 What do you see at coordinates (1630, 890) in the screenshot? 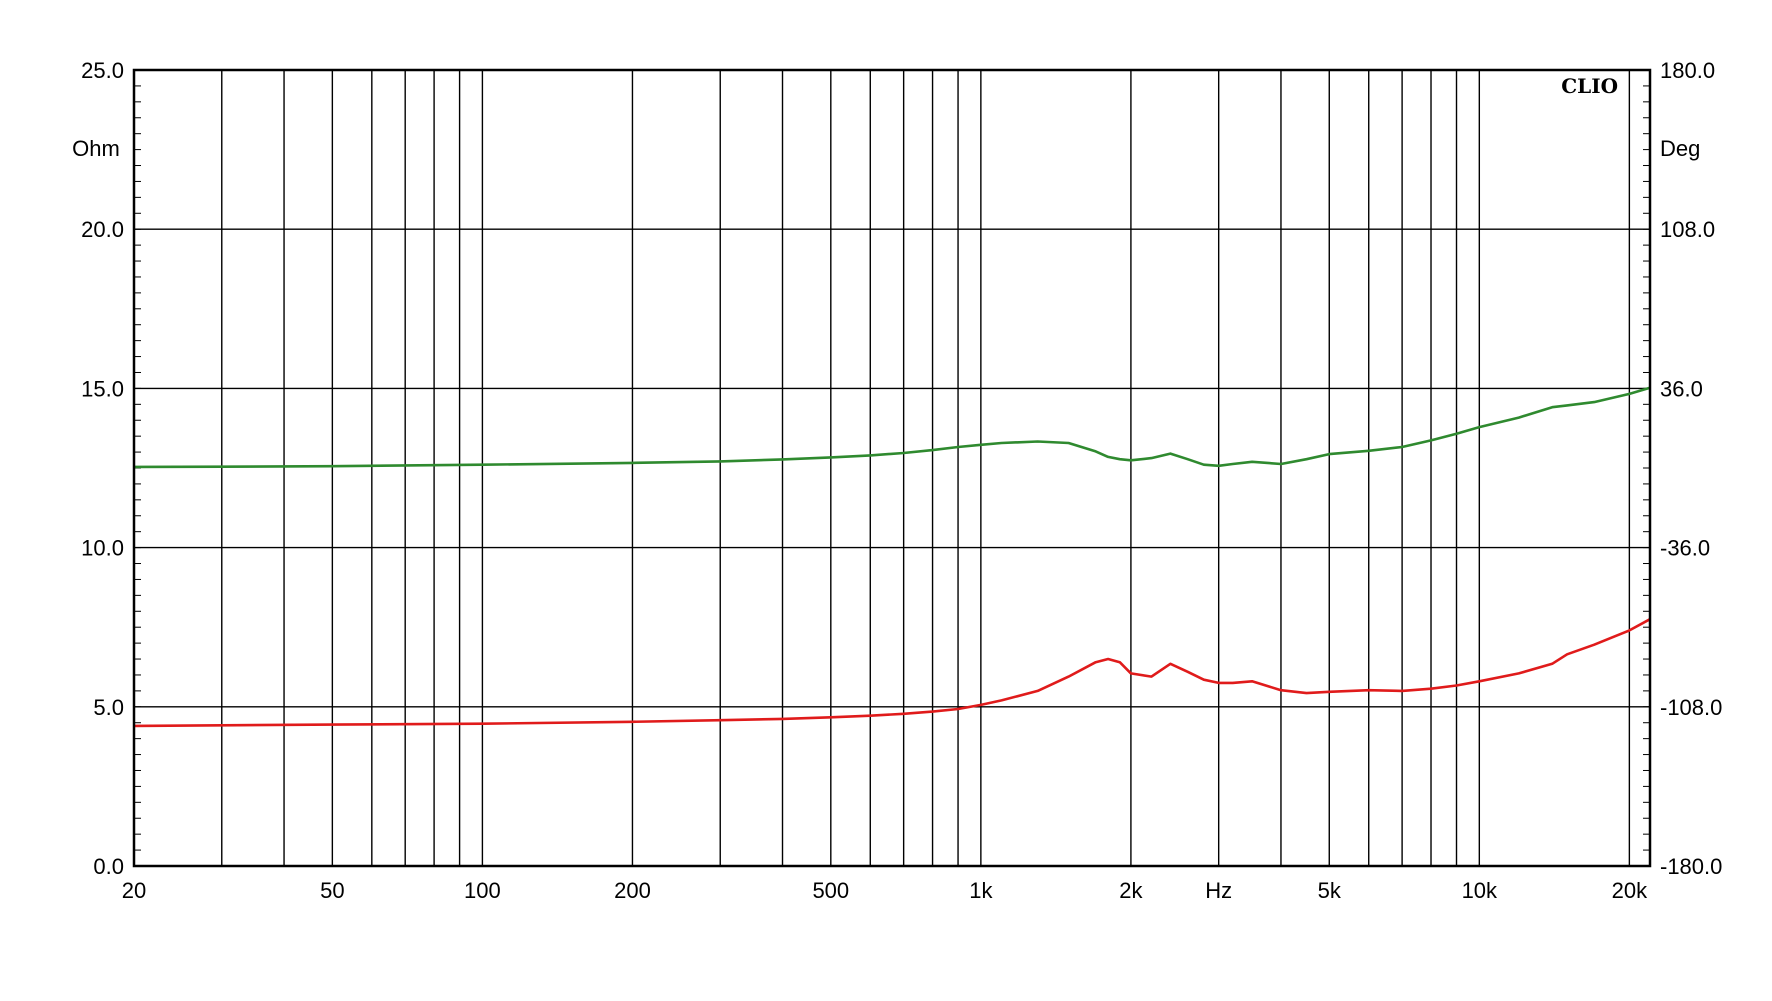
I see `x-tick-label: 20k` at bounding box center [1630, 890].